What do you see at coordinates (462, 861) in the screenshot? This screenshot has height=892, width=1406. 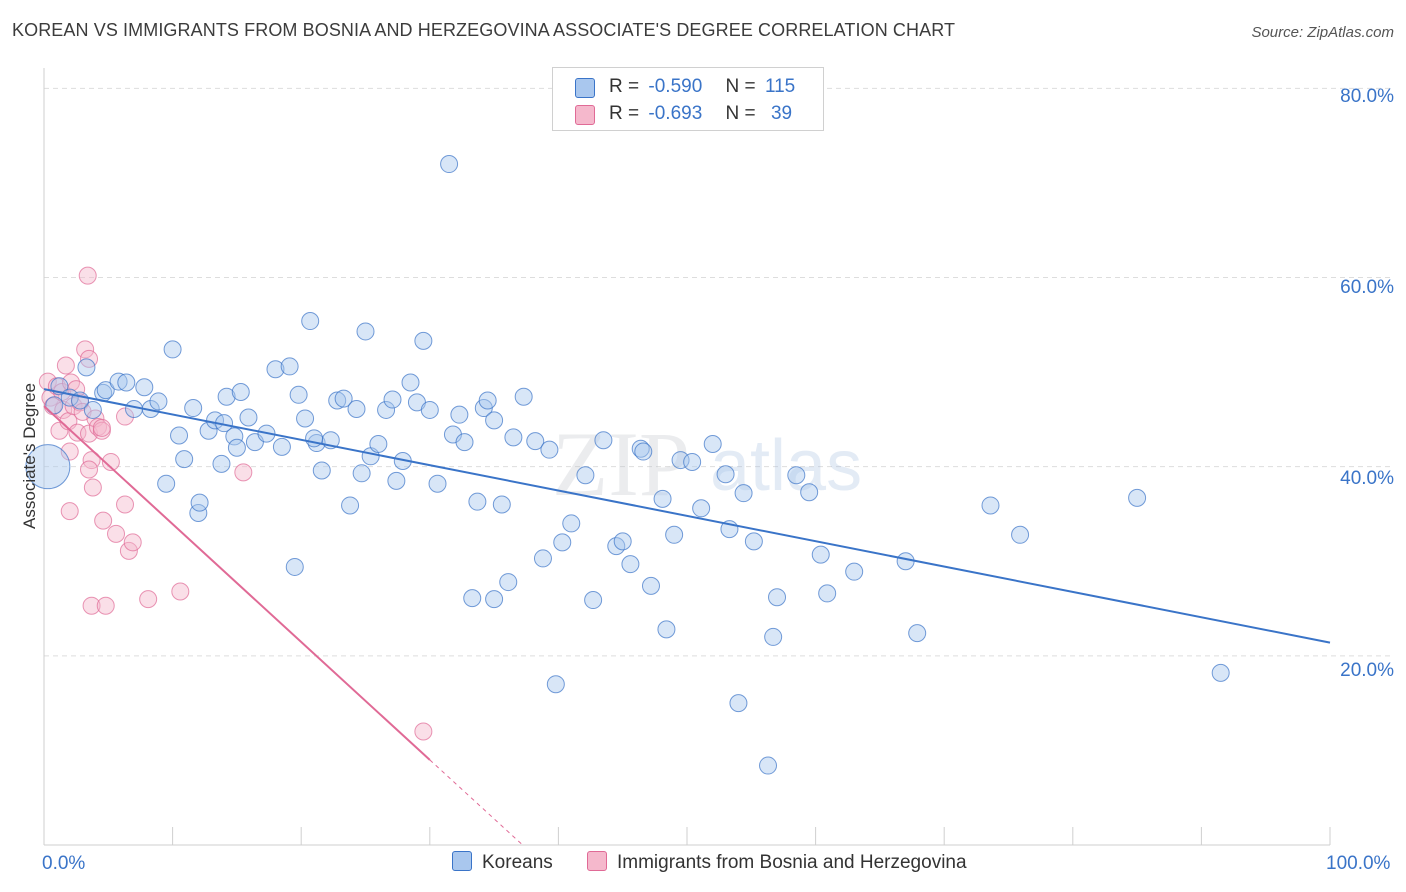 I see `bottom-legend-swatch-blue` at bounding box center [462, 861].